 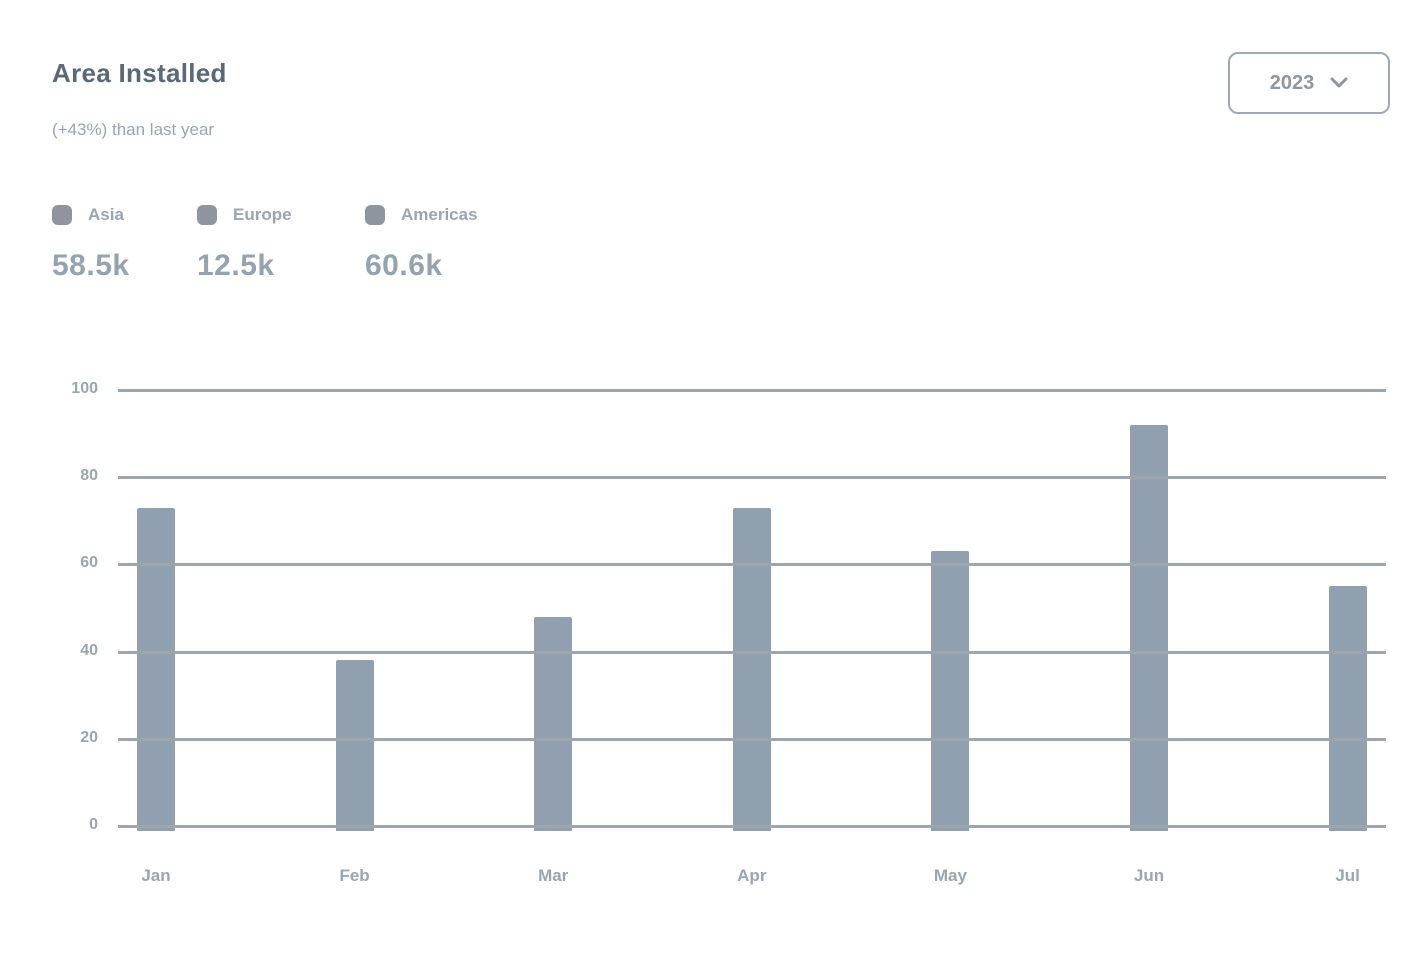 I want to click on year-select-button: 2023, so click(x=1309, y=83).